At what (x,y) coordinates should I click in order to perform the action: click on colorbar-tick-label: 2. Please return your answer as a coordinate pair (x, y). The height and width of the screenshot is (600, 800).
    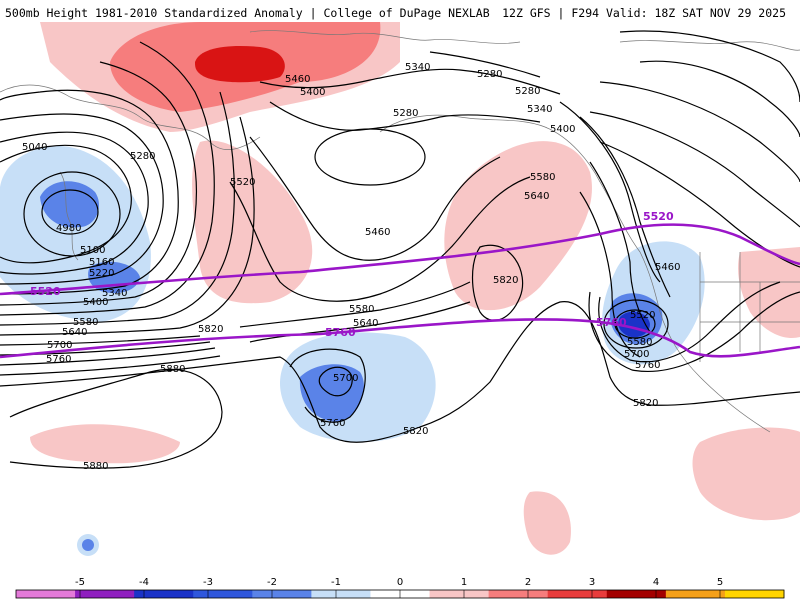
    Looking at the image, I should click on (528, 582).